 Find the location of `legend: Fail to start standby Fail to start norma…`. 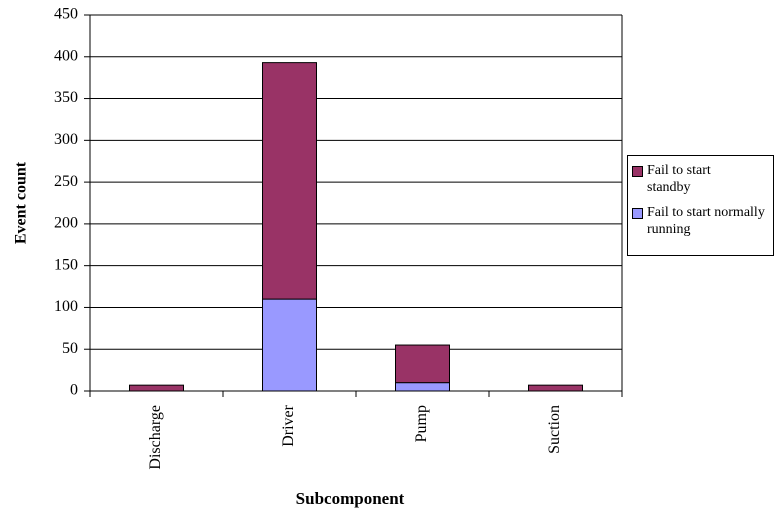

legend: Fail to start standby Fail to start norma… is located at coordinates (700, 205).